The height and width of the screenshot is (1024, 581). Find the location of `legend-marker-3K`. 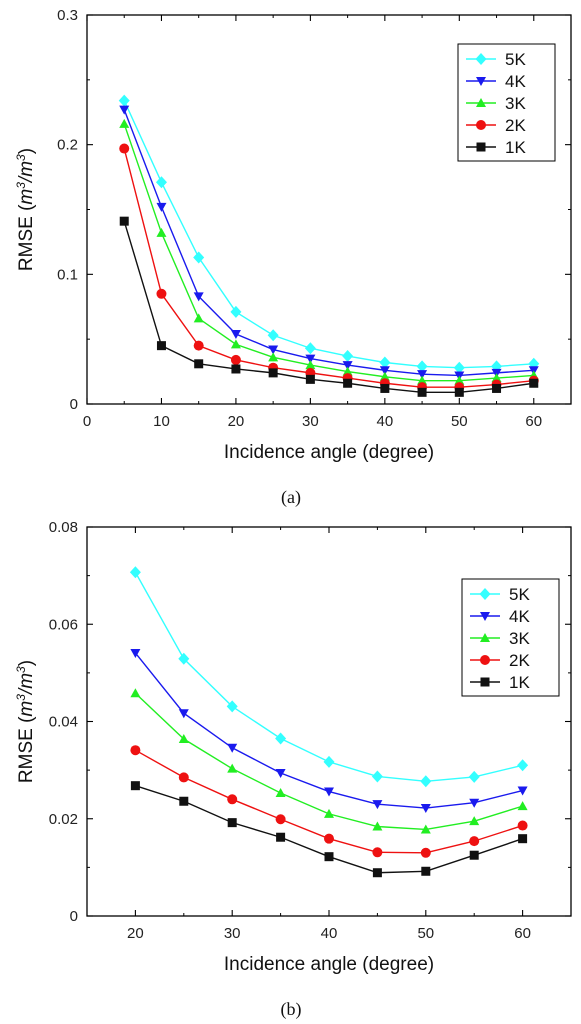

legend-marker-3K is located at coordinates (485, 637).